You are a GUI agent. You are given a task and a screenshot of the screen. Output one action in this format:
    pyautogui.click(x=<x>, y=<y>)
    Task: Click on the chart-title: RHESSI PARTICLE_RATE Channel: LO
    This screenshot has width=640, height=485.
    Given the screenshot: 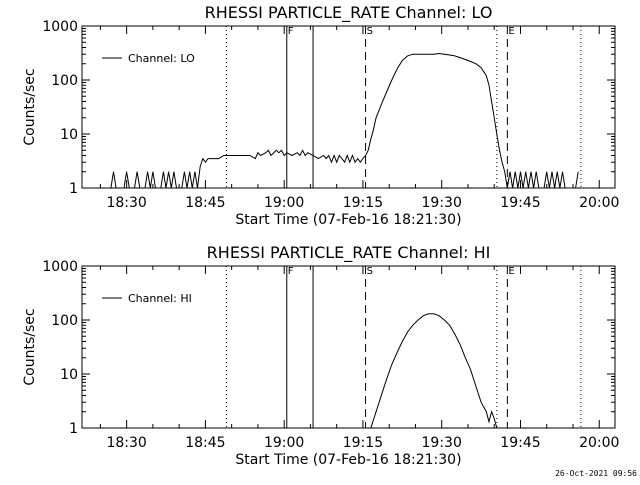 What is the action you would take?
    pyautogui.click(x=349, y=13)
    